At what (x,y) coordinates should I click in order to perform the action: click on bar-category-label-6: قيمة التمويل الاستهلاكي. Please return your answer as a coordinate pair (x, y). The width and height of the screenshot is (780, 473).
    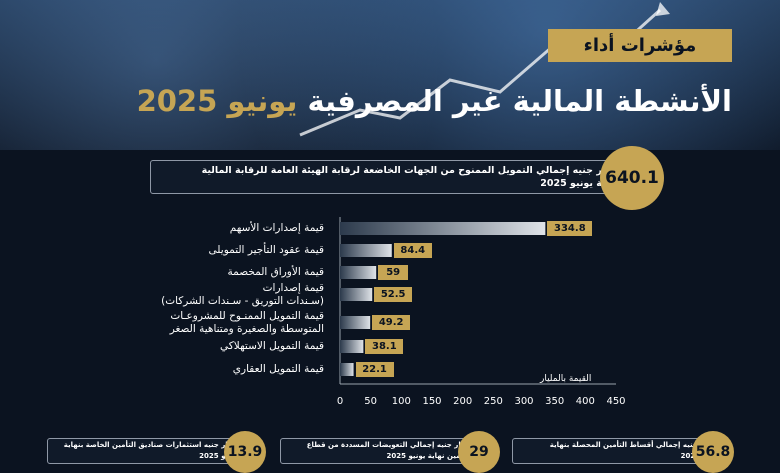
    Looking at the image, I should click on (272, 346).